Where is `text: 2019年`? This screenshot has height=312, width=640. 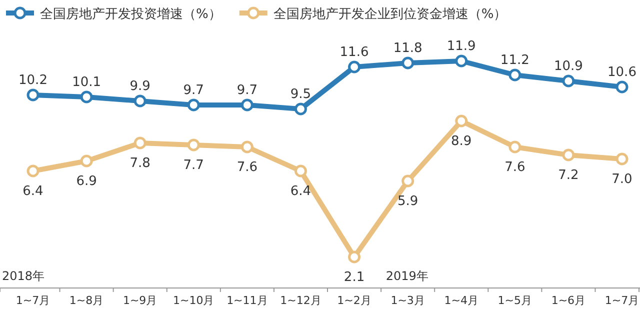
text: 2019年 is located at coordinates (407, 276).